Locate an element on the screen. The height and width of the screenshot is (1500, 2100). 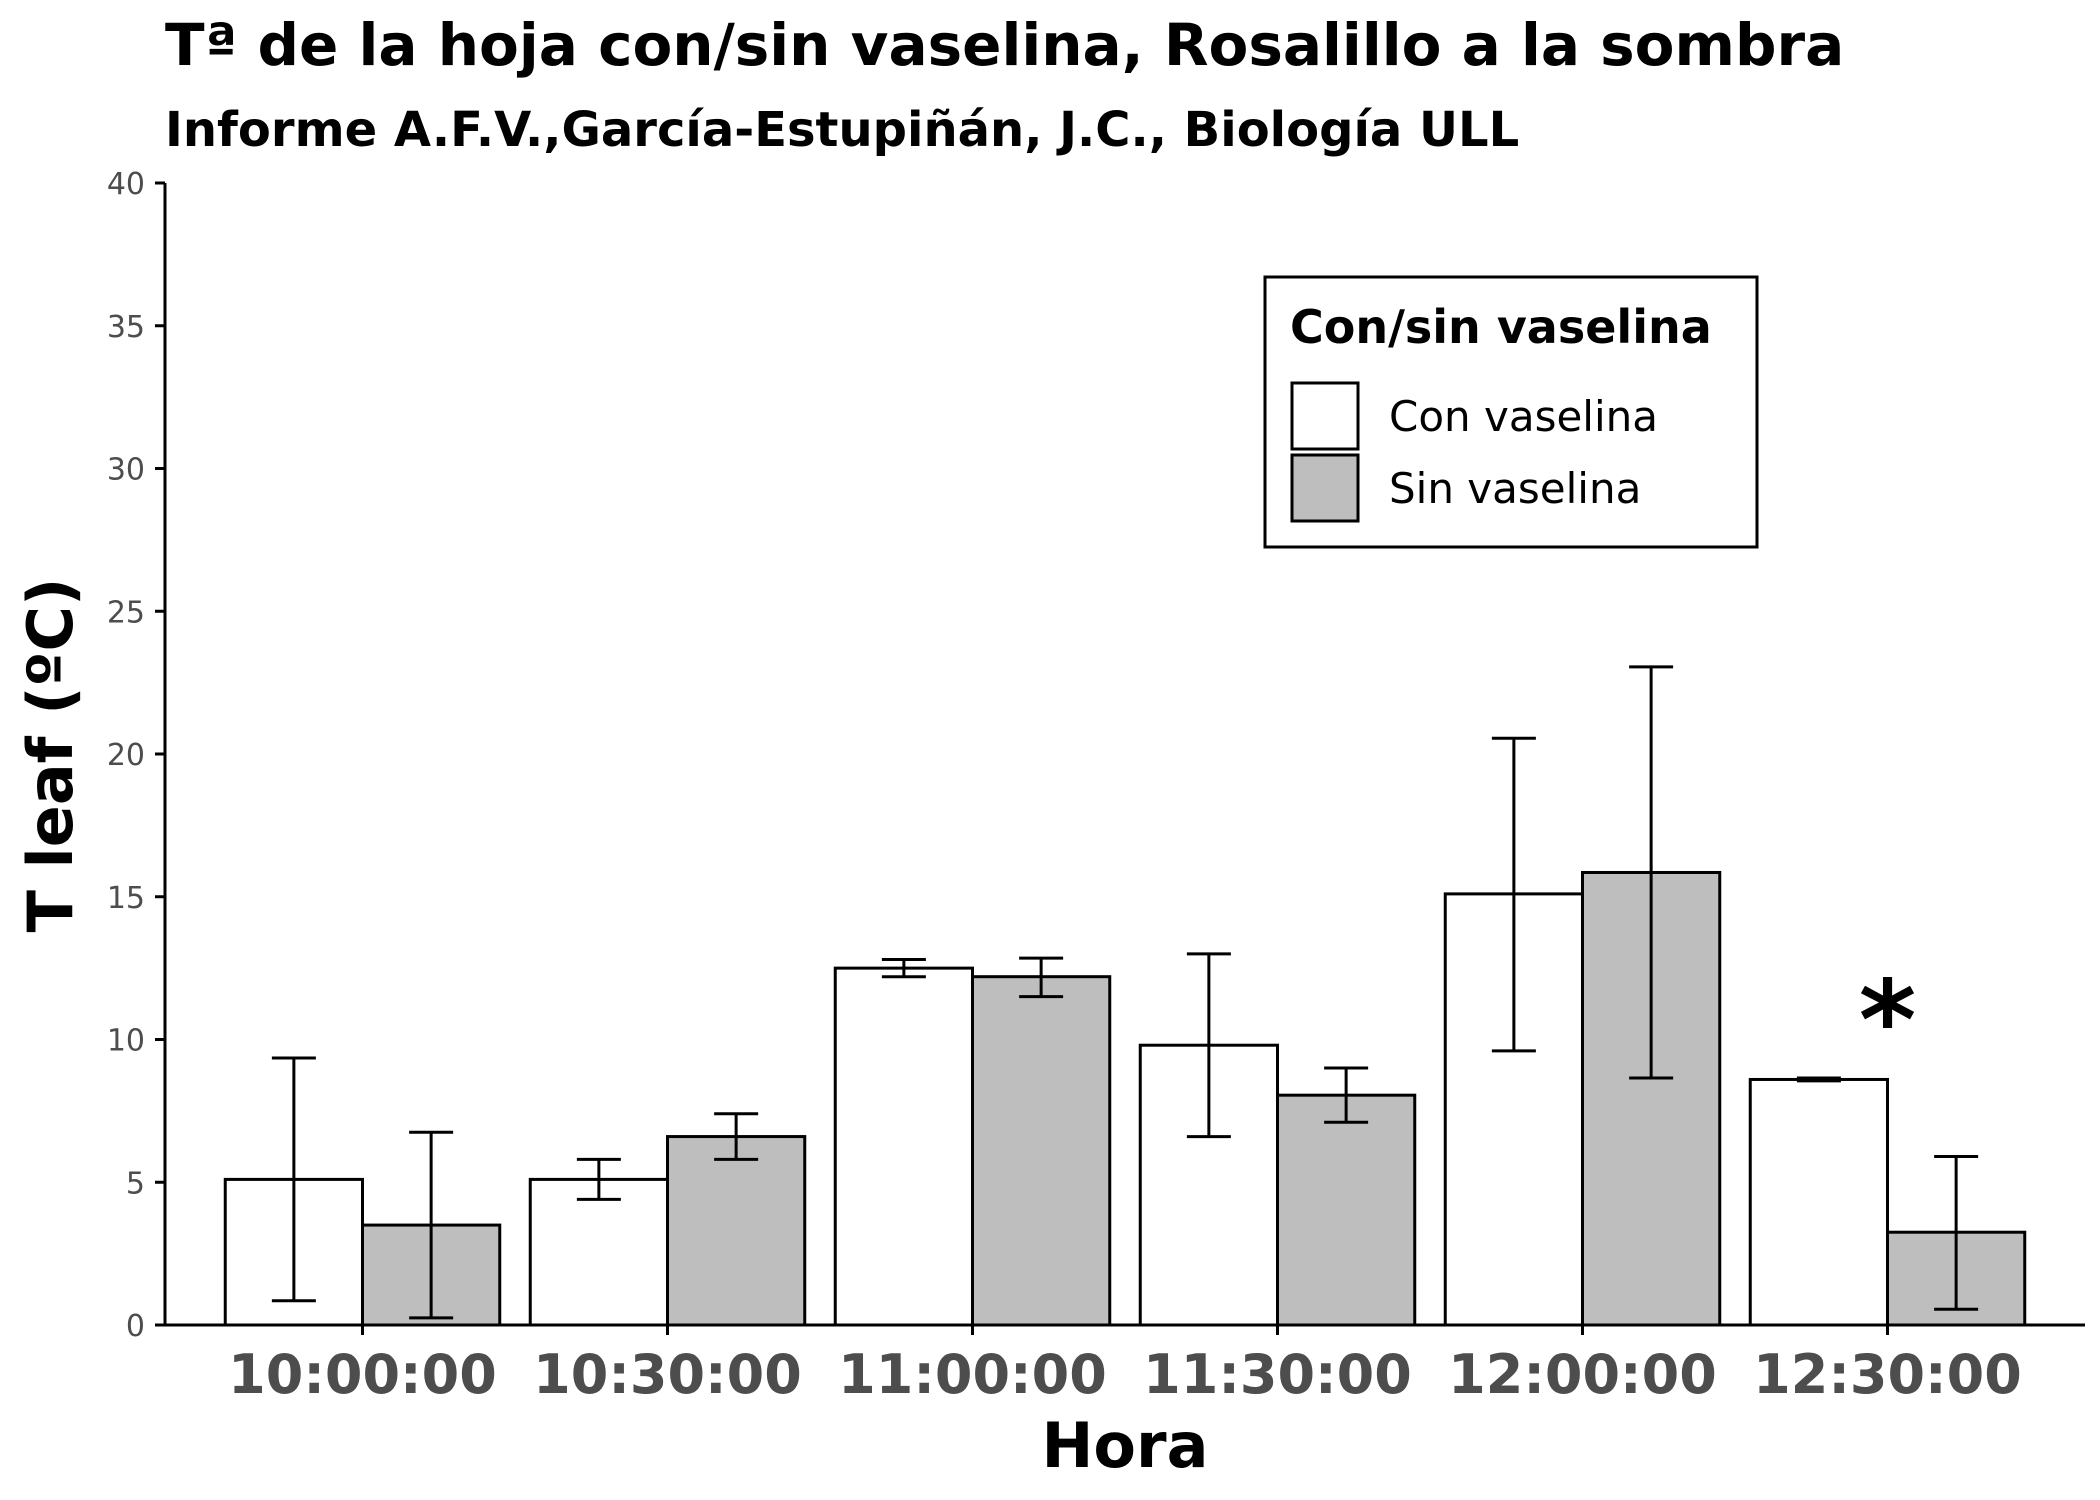
legend-swatch-sin-vaselina is located at coordinates (1325, 488).